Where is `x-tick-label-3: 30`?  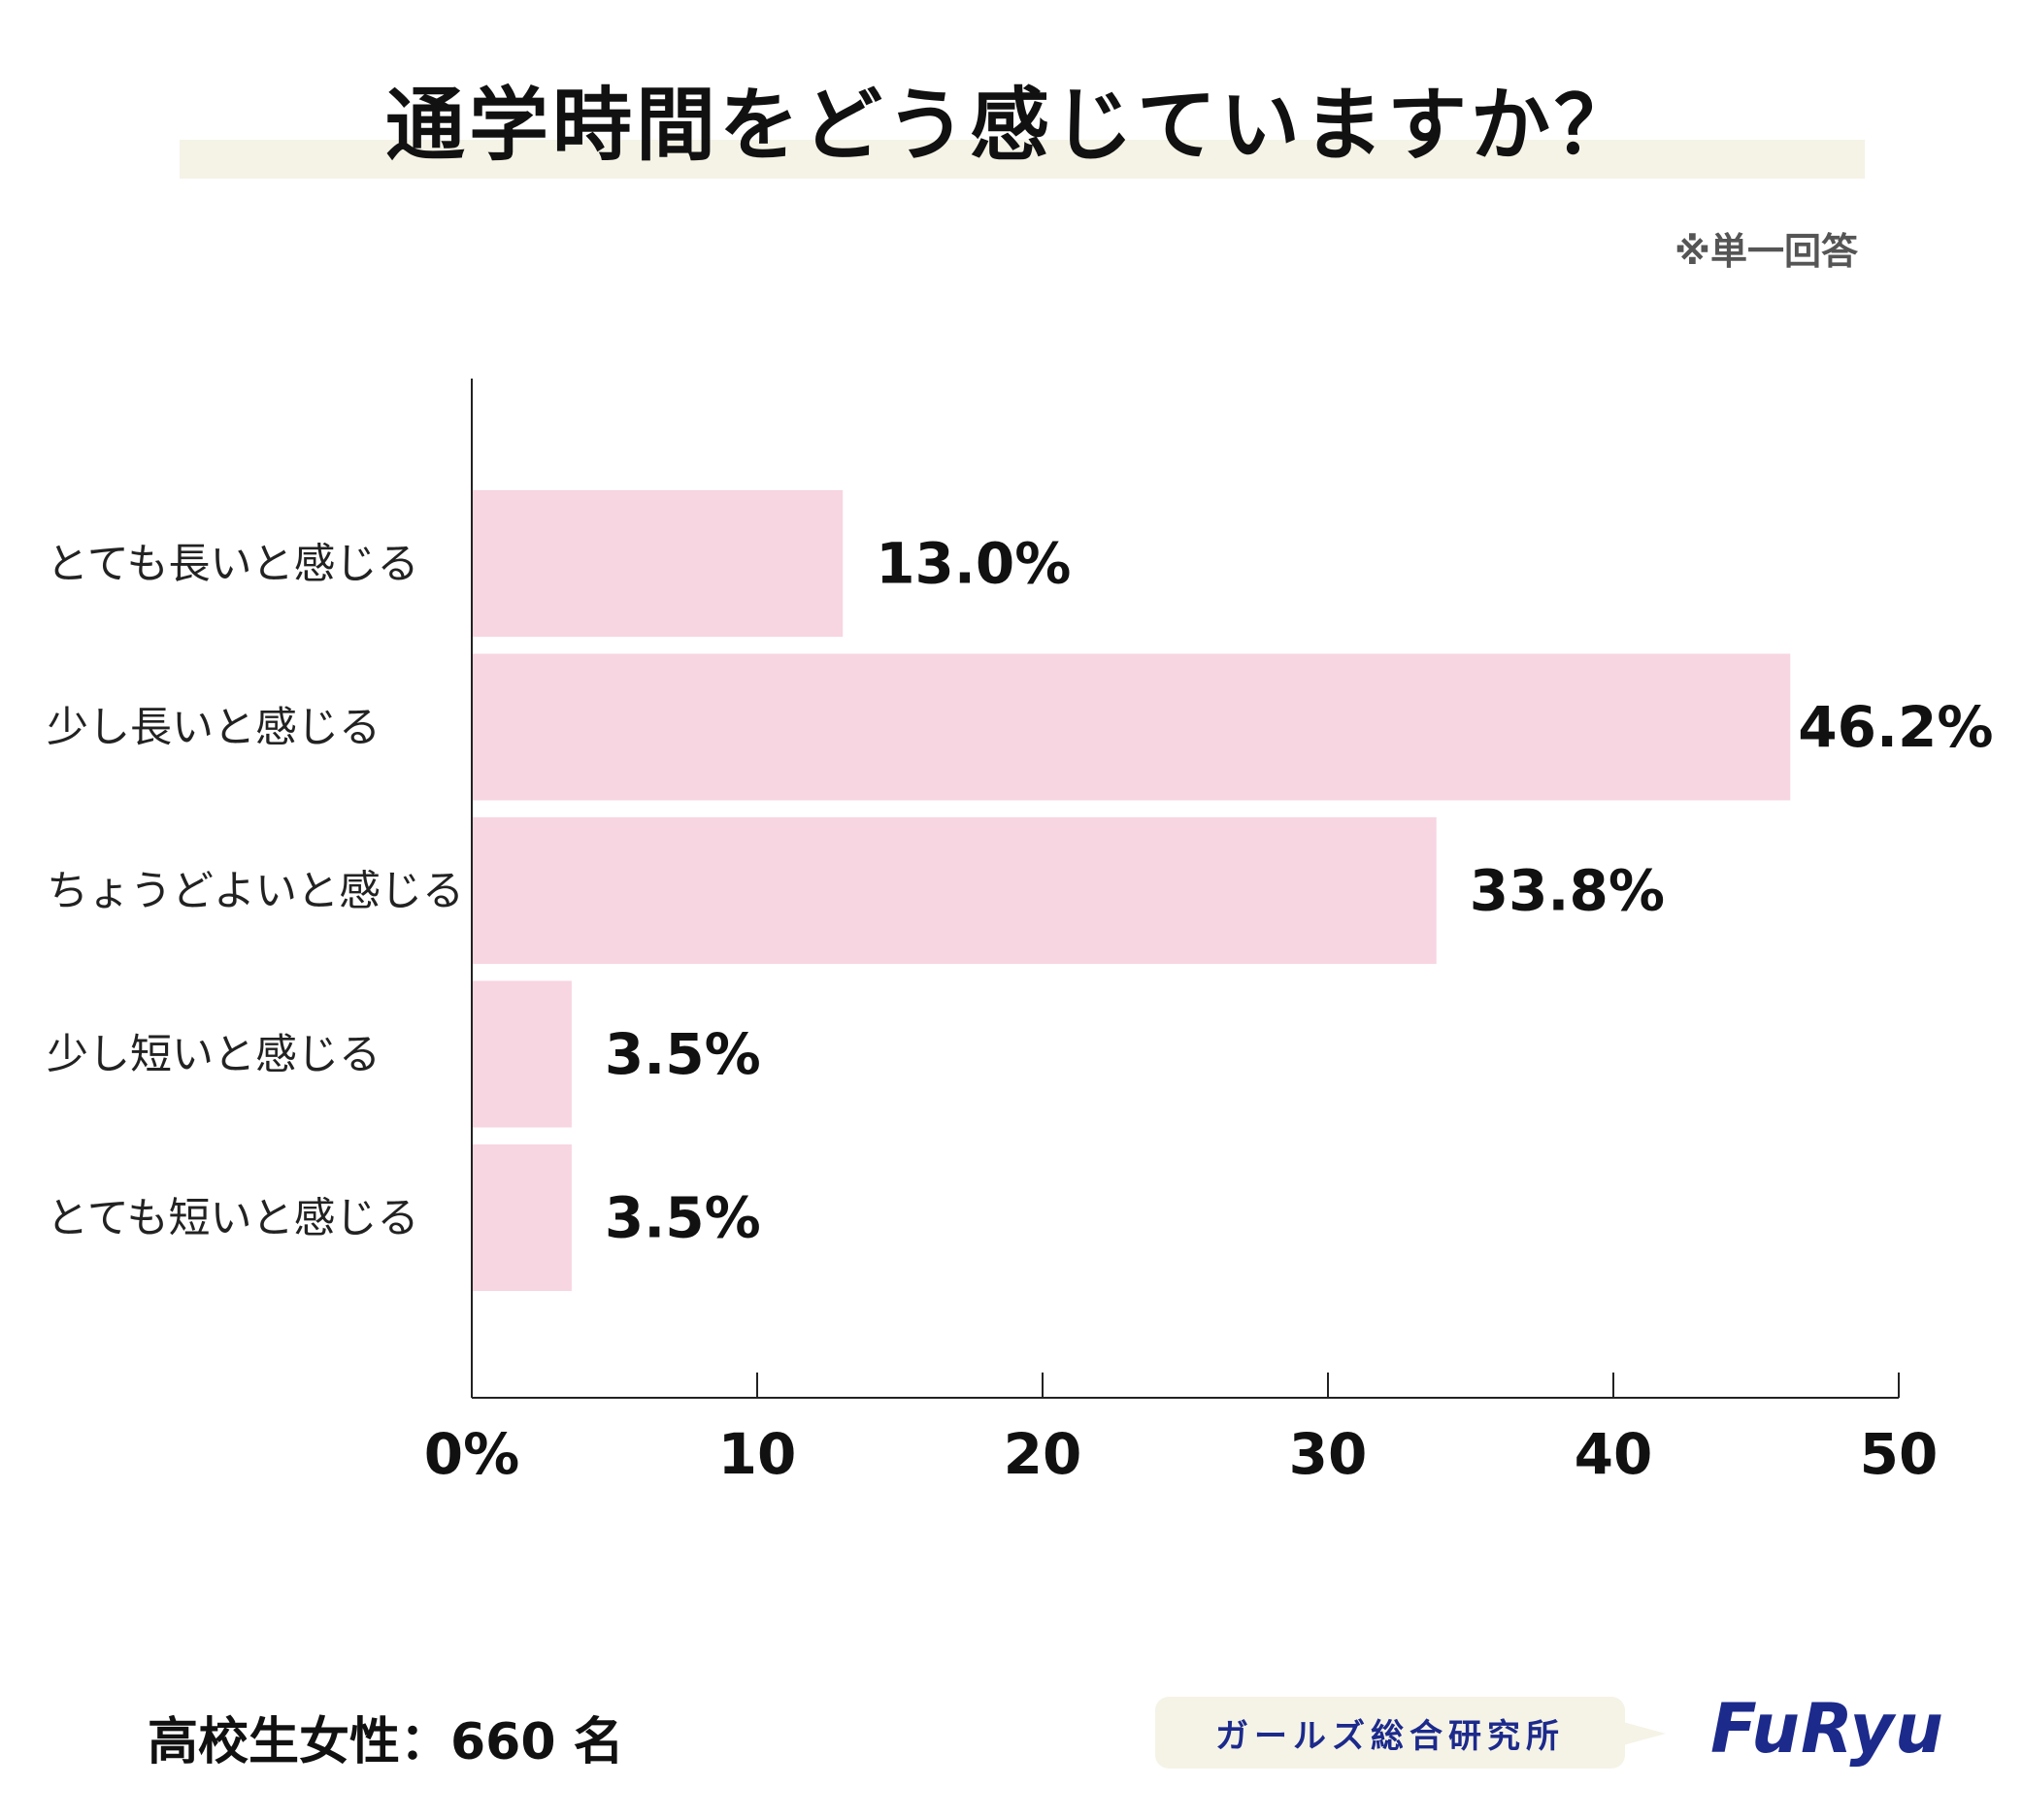 x-tick-label-3: 30 is located at coordinates (1328, 1454).